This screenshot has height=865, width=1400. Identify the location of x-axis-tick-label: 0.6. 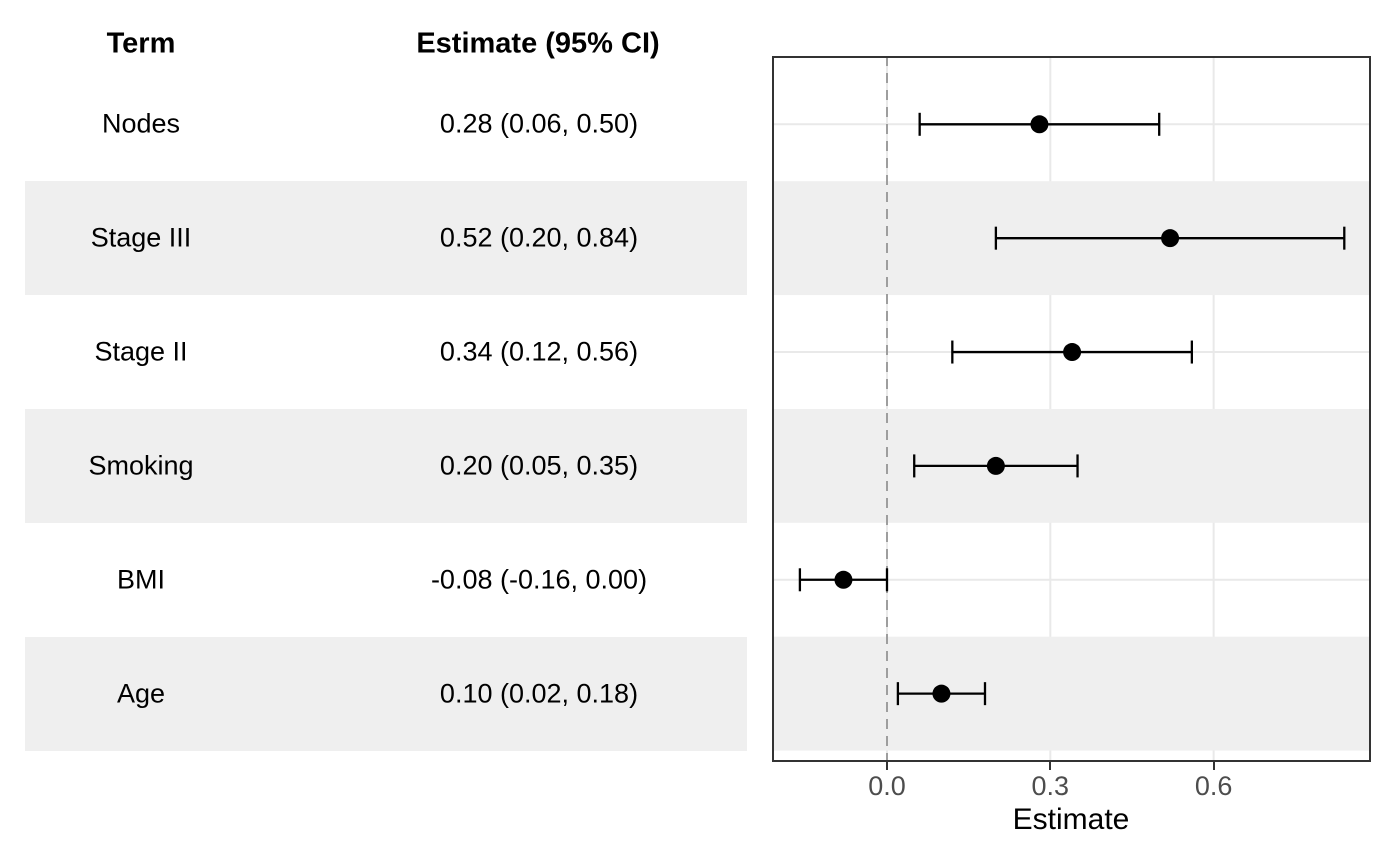
(1213, 786).